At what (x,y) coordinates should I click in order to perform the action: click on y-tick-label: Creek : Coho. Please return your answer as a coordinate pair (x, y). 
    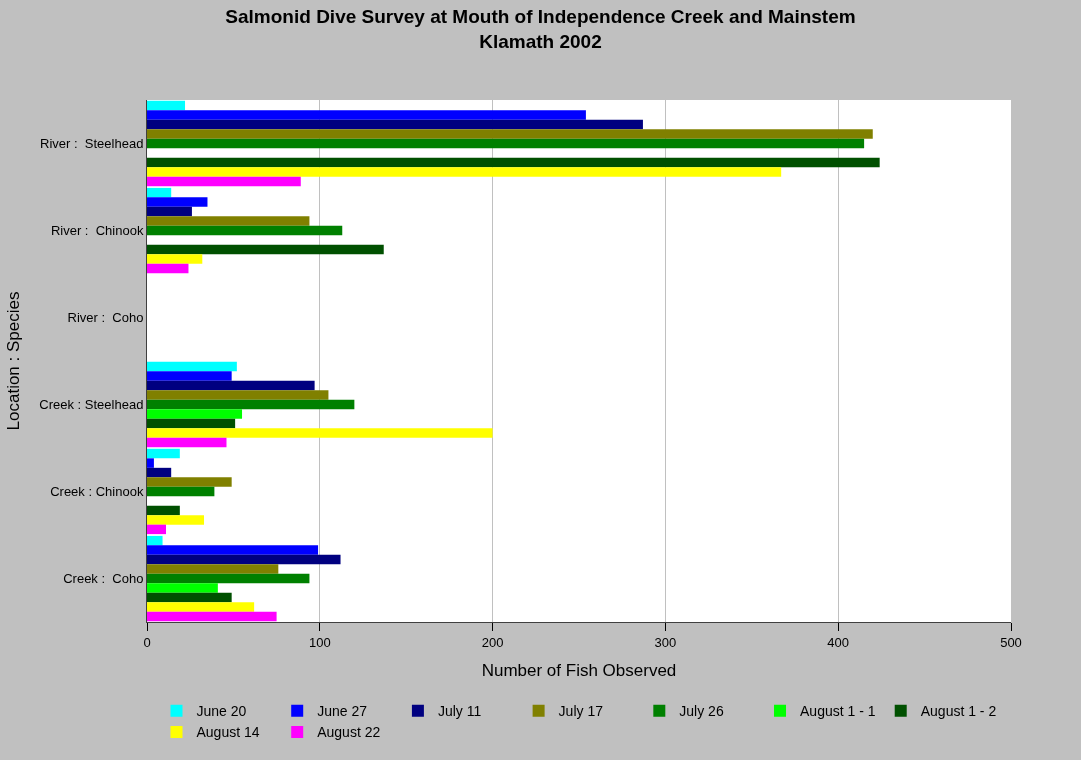
    Looking at the image, I should click on (103, 579).